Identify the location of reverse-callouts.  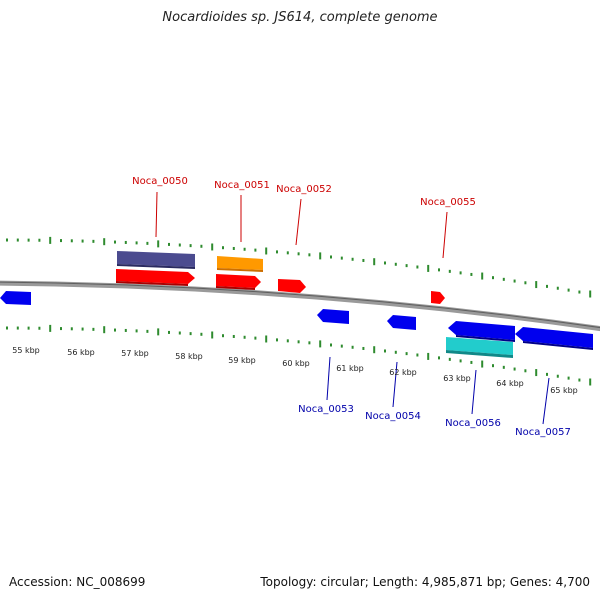
(438, 390).